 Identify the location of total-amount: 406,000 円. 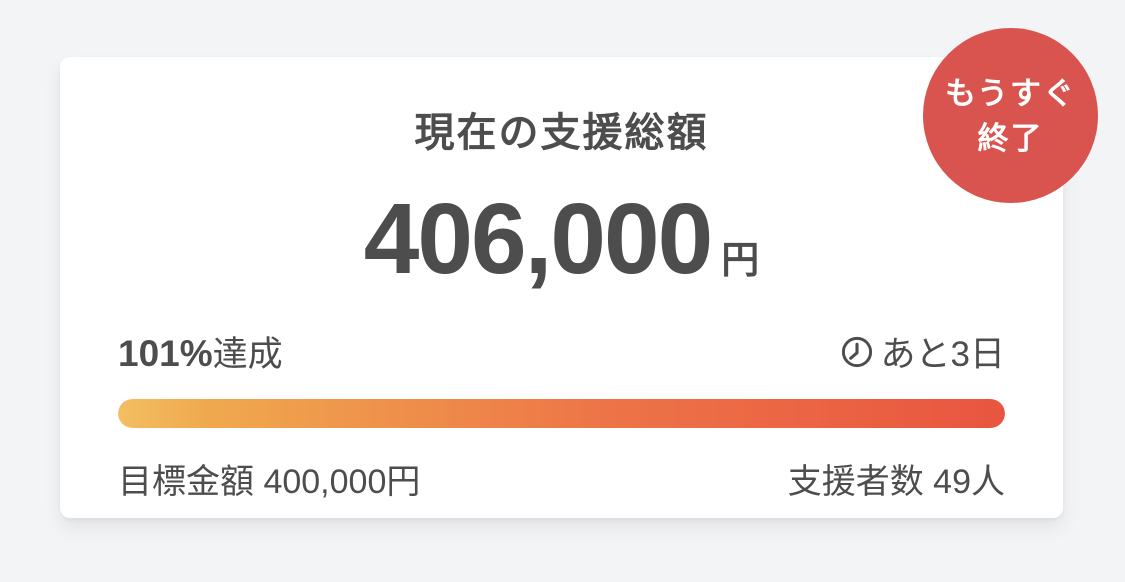
(561, 239).